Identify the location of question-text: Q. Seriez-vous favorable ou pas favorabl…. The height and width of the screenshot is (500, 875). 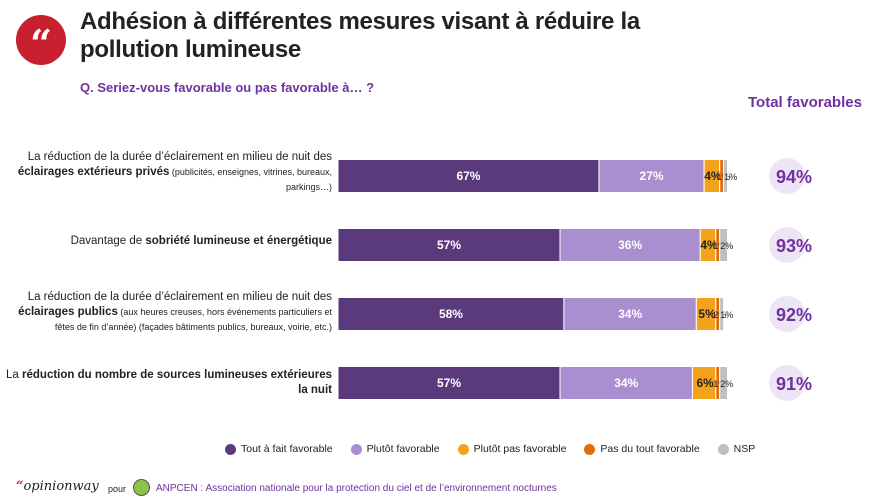
(227, 87).